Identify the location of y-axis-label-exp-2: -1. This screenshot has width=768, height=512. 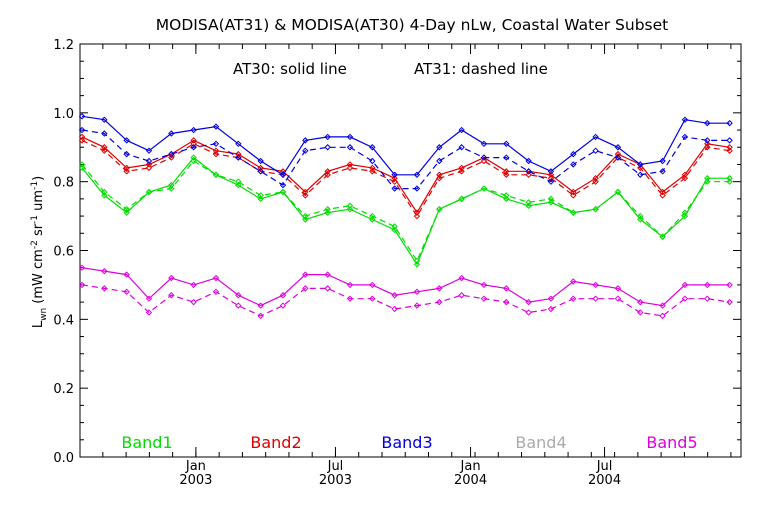
(35, 219).